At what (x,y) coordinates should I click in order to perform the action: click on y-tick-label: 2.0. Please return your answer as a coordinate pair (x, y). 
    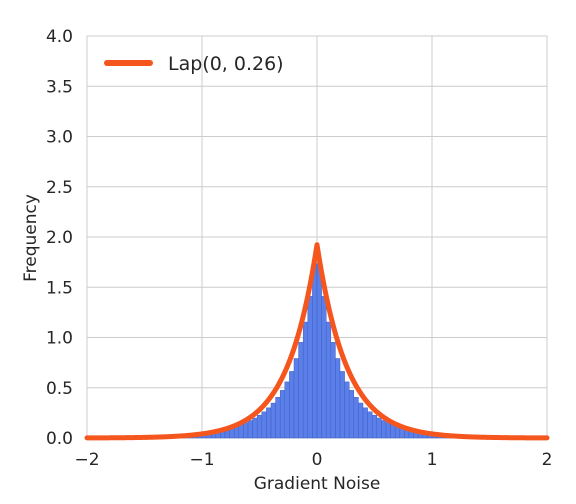
    Looking at the image, I should click on (59, 238).